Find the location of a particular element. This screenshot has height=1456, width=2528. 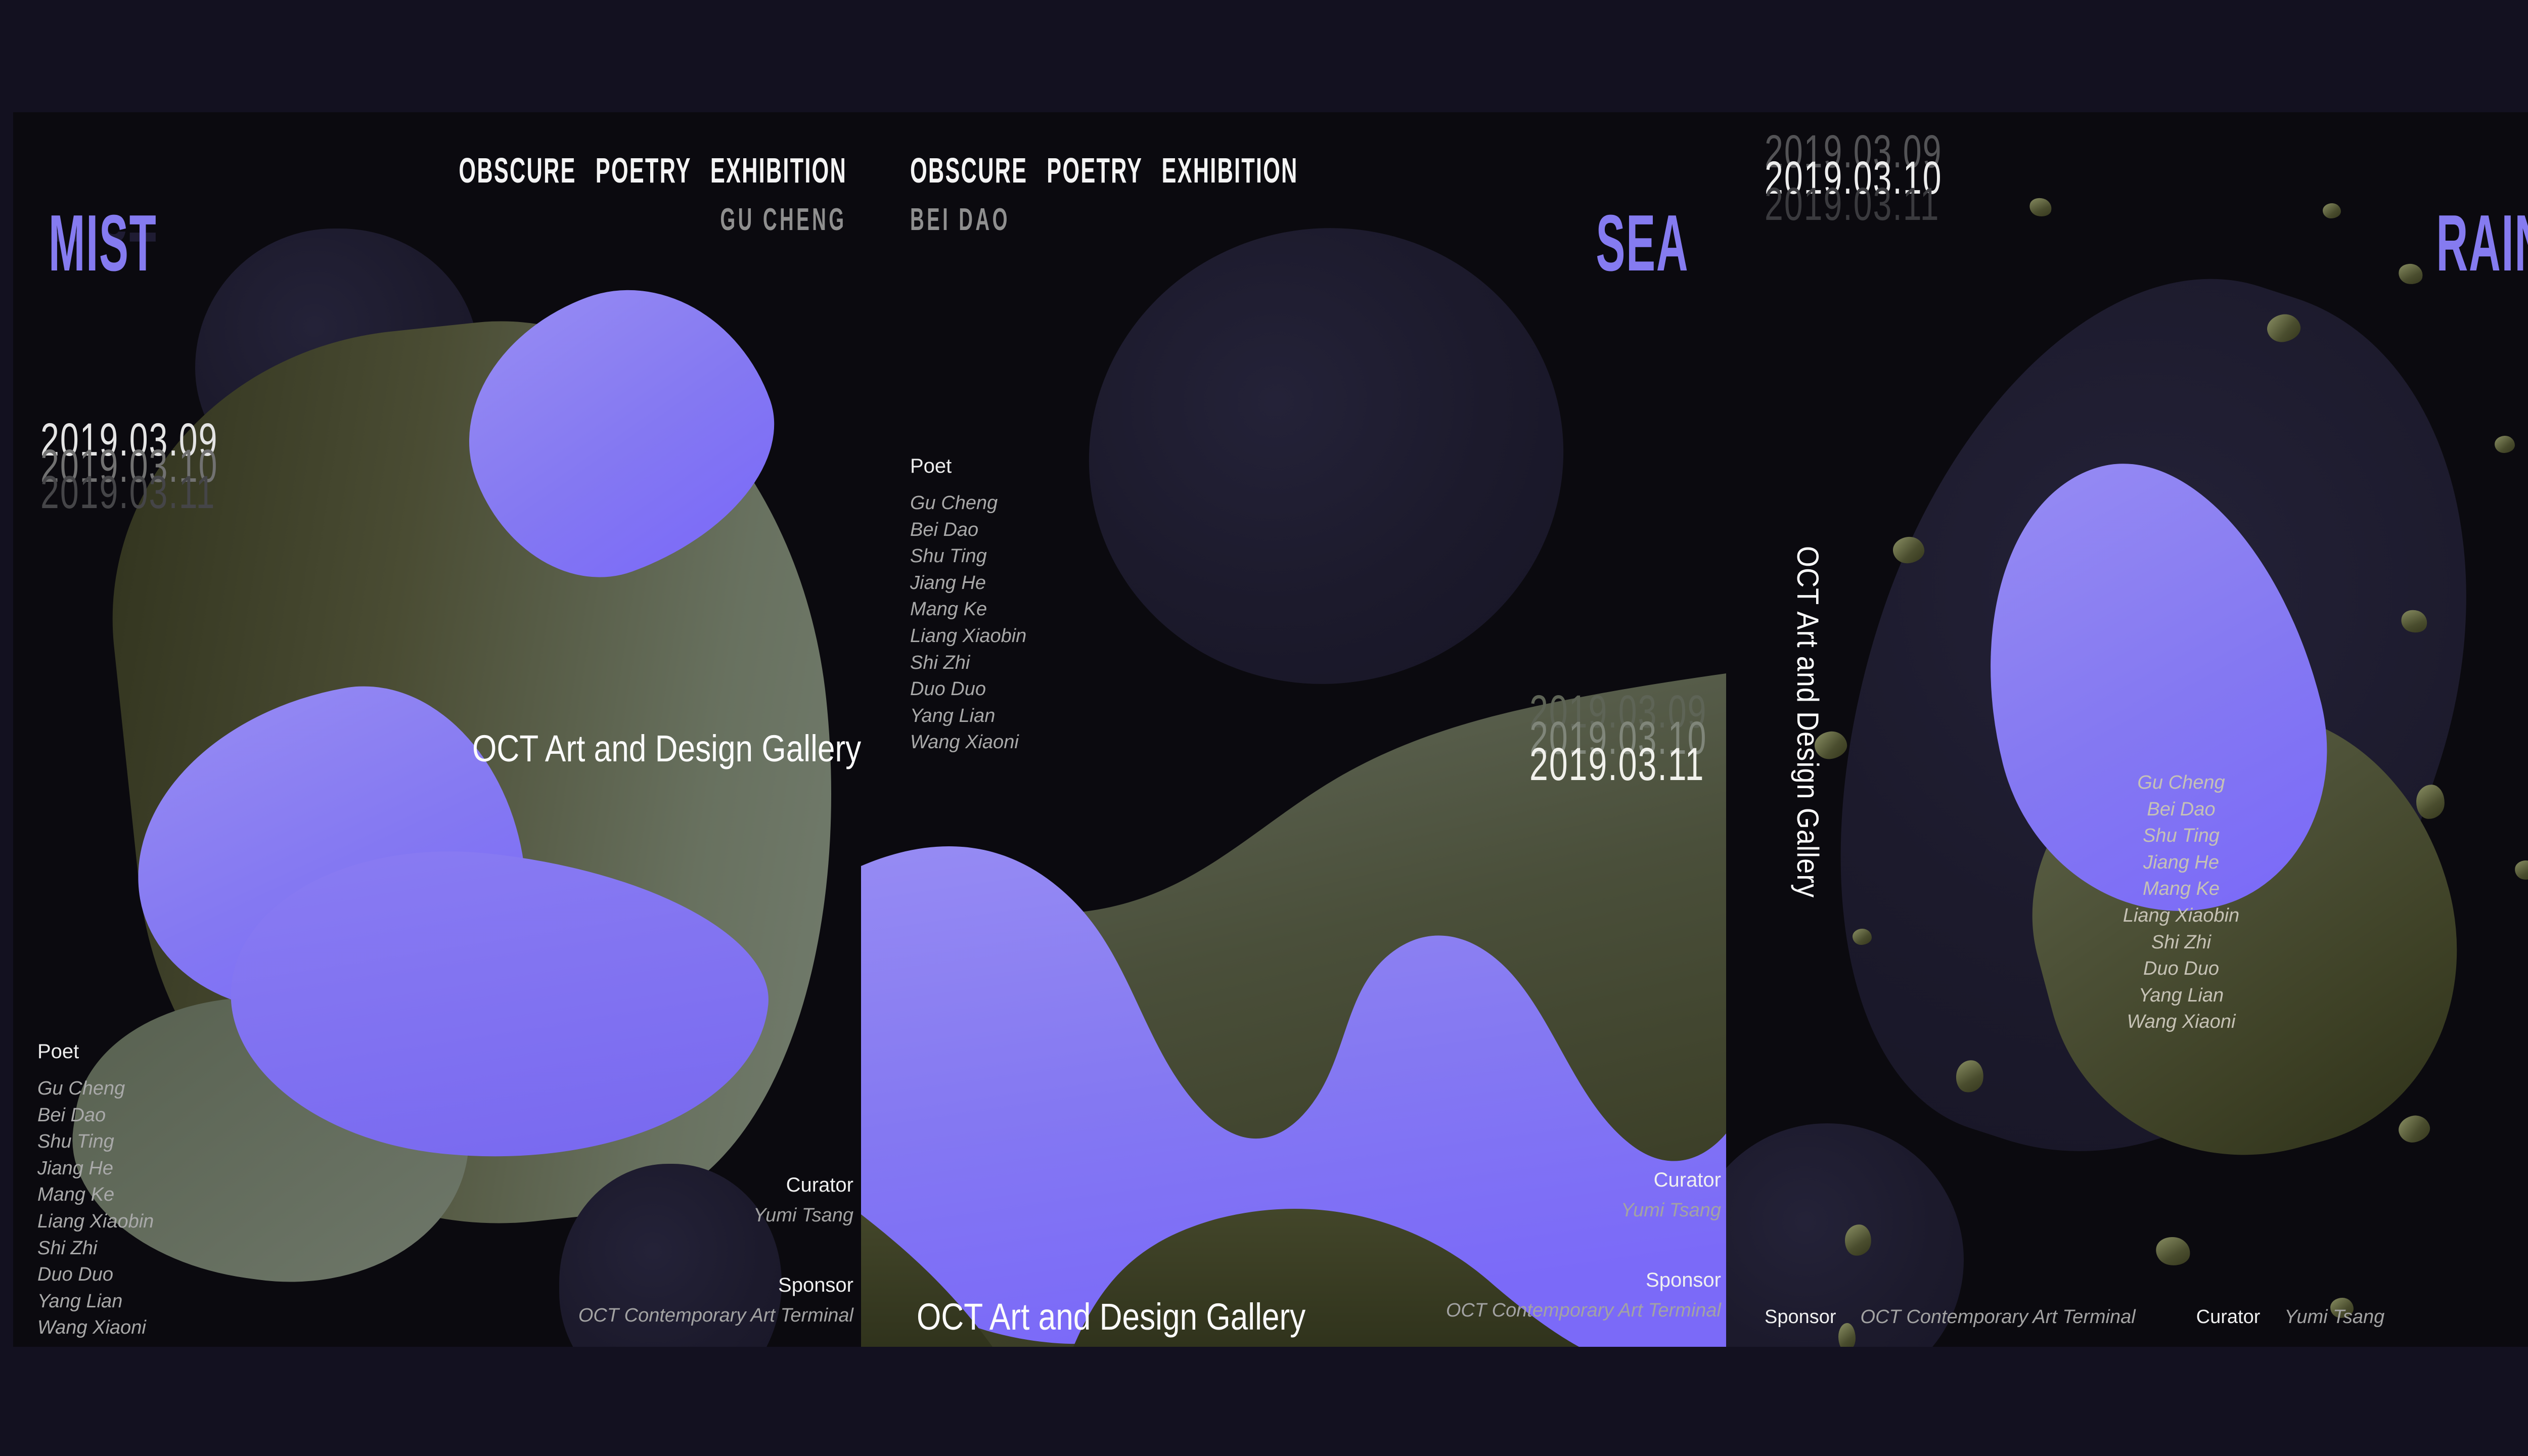

sea-purple-wave is located at coordinates (1294, 1096).